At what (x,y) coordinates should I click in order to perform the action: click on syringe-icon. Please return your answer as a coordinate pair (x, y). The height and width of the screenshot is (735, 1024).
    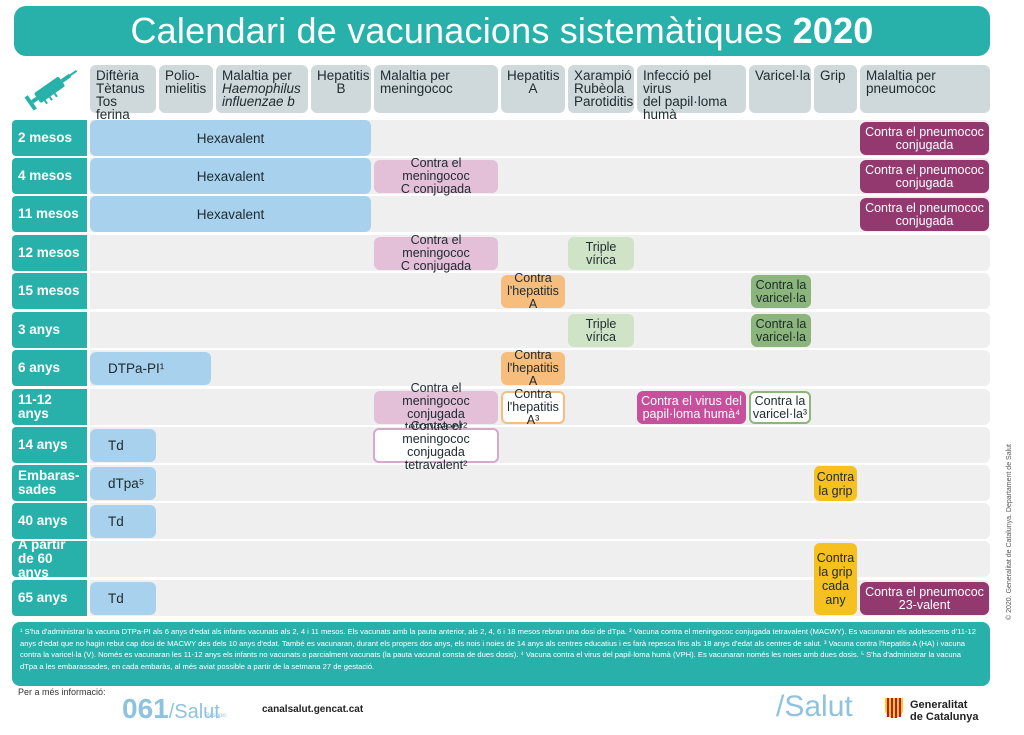
    Looking at the image, I should click on (52, 88).